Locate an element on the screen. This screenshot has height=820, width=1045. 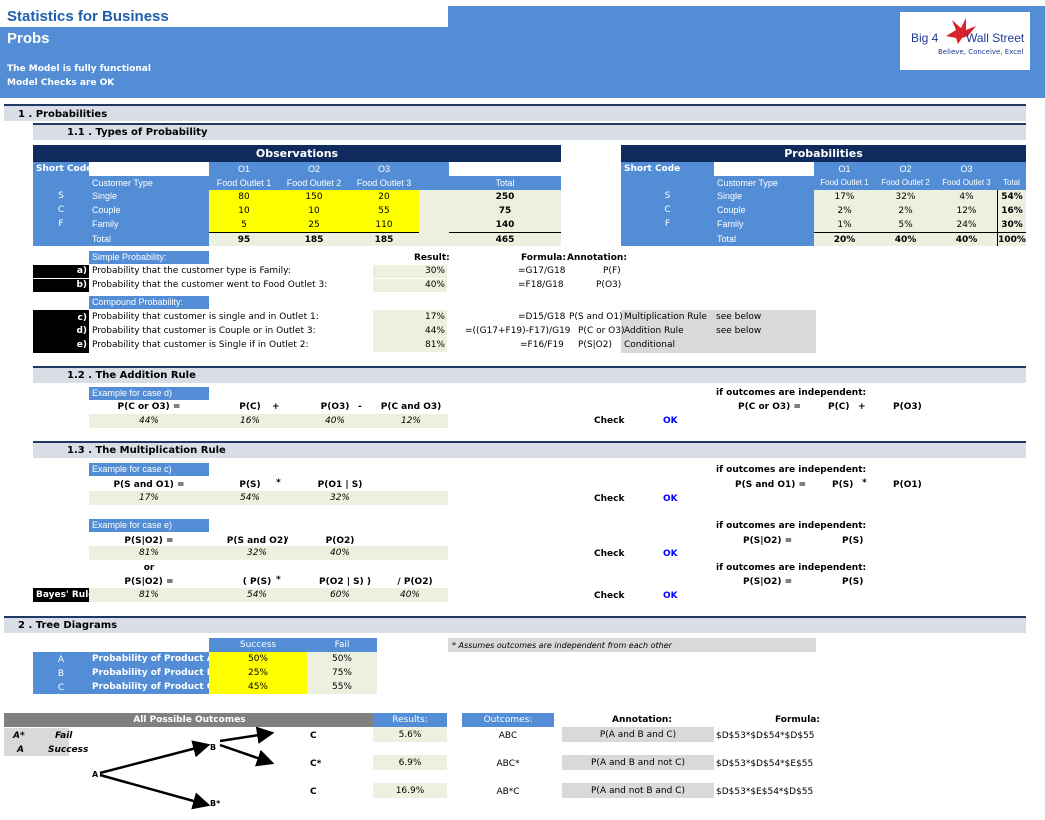
mult-b-h-1: ( P(S) is located at coordinates (257, 582).